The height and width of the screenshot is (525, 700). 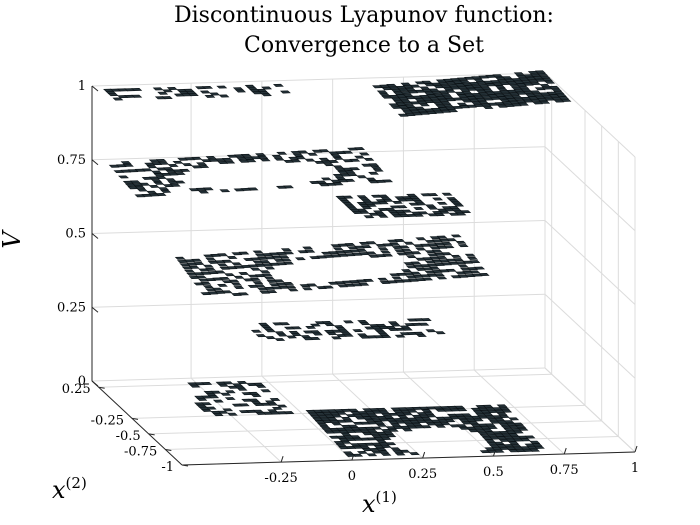 I want to click on y-tick-label: -0.5, so click(x=128, y=436).